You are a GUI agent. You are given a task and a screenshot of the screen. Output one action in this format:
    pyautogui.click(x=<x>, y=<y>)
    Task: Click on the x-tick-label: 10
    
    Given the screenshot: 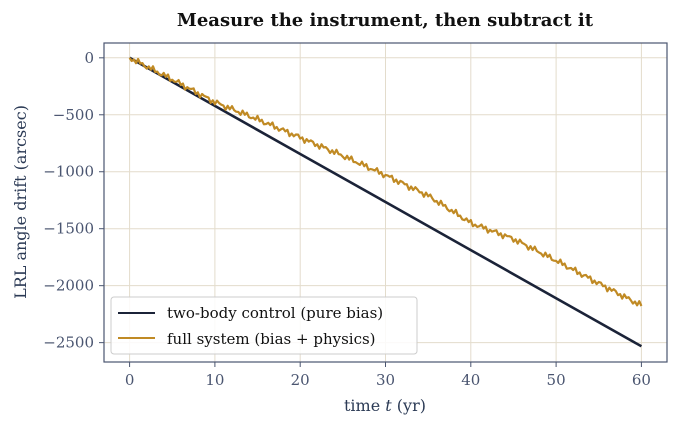 What is the action you would take?
    pyautogui.click(x=214, y=380)
    